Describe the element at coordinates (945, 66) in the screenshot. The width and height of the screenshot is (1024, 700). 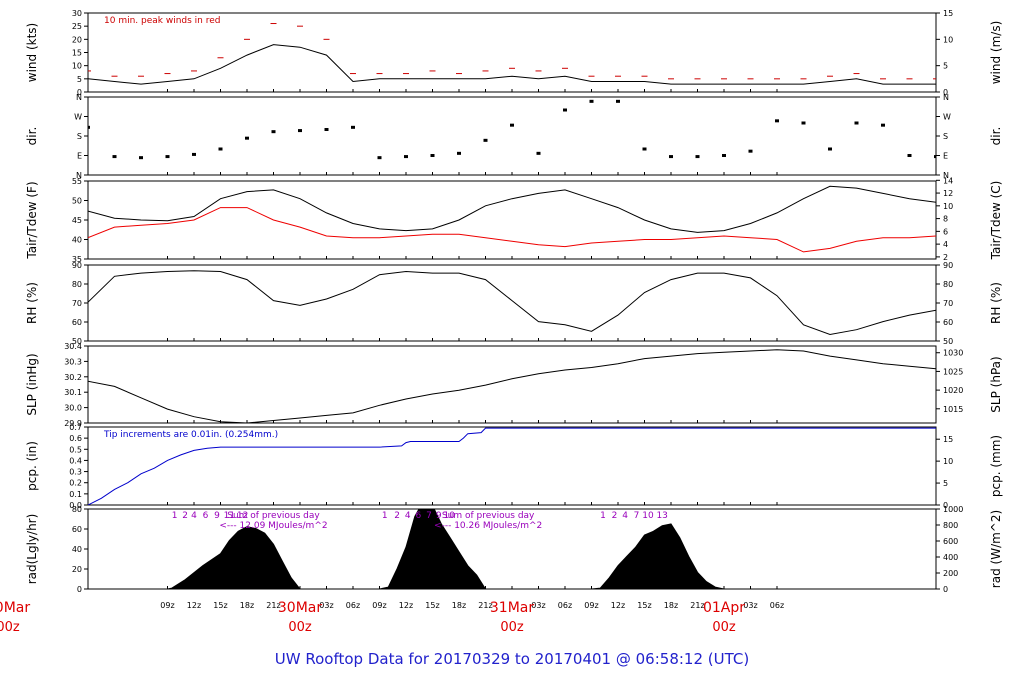
I see `y-tick-label-right: 5` at that location.